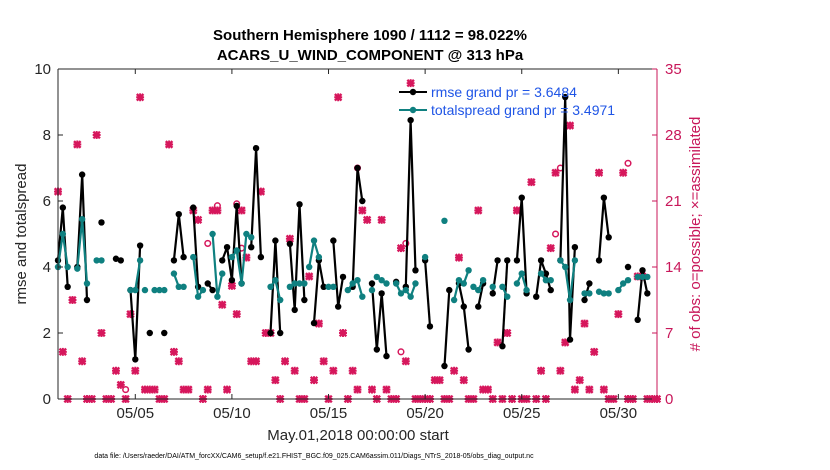 This screenshot has height=470, width=830. What do you see at coordinates (47, 135) in the screenshot?
I see `y-tick-label-left: 8` at bounding box center [47, 135].